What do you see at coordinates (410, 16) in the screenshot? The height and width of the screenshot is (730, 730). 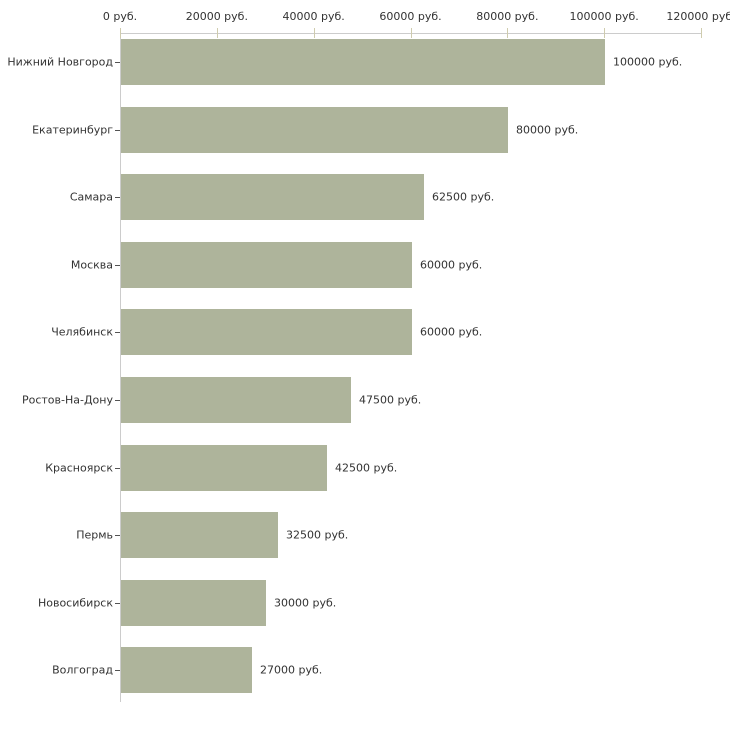 I see `x-axis-tick-label: 60000 руб.` at bounding box center [410, 16].